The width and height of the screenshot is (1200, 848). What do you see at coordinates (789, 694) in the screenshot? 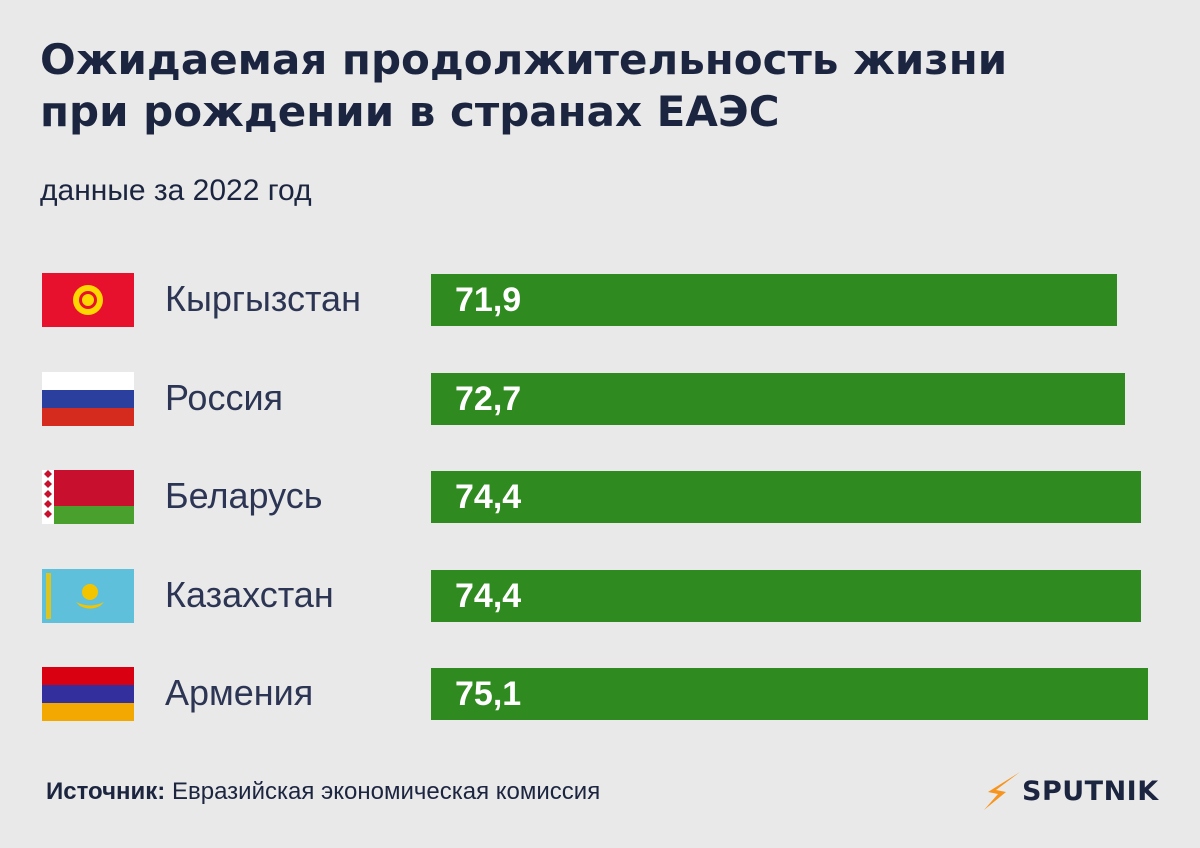
I see `bar: 75,1` at bounding box center [789, 694].